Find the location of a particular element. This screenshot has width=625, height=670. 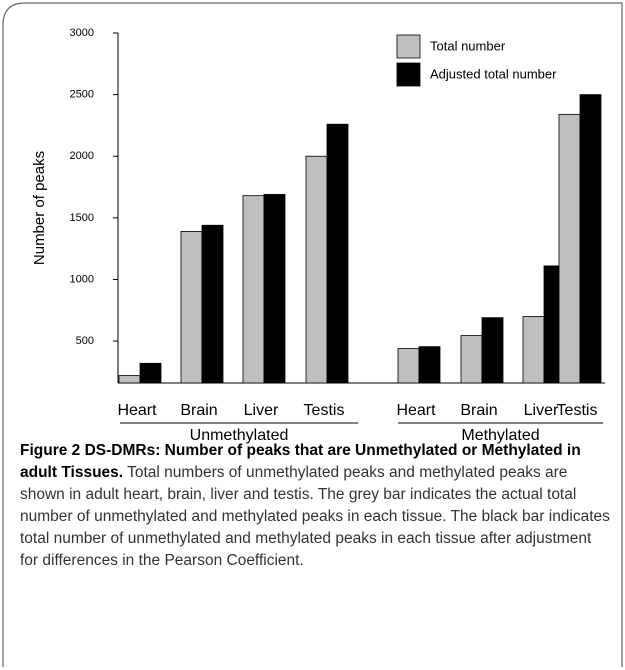

y-axis-label: Number of peaks is located at coordinates (39, 208).